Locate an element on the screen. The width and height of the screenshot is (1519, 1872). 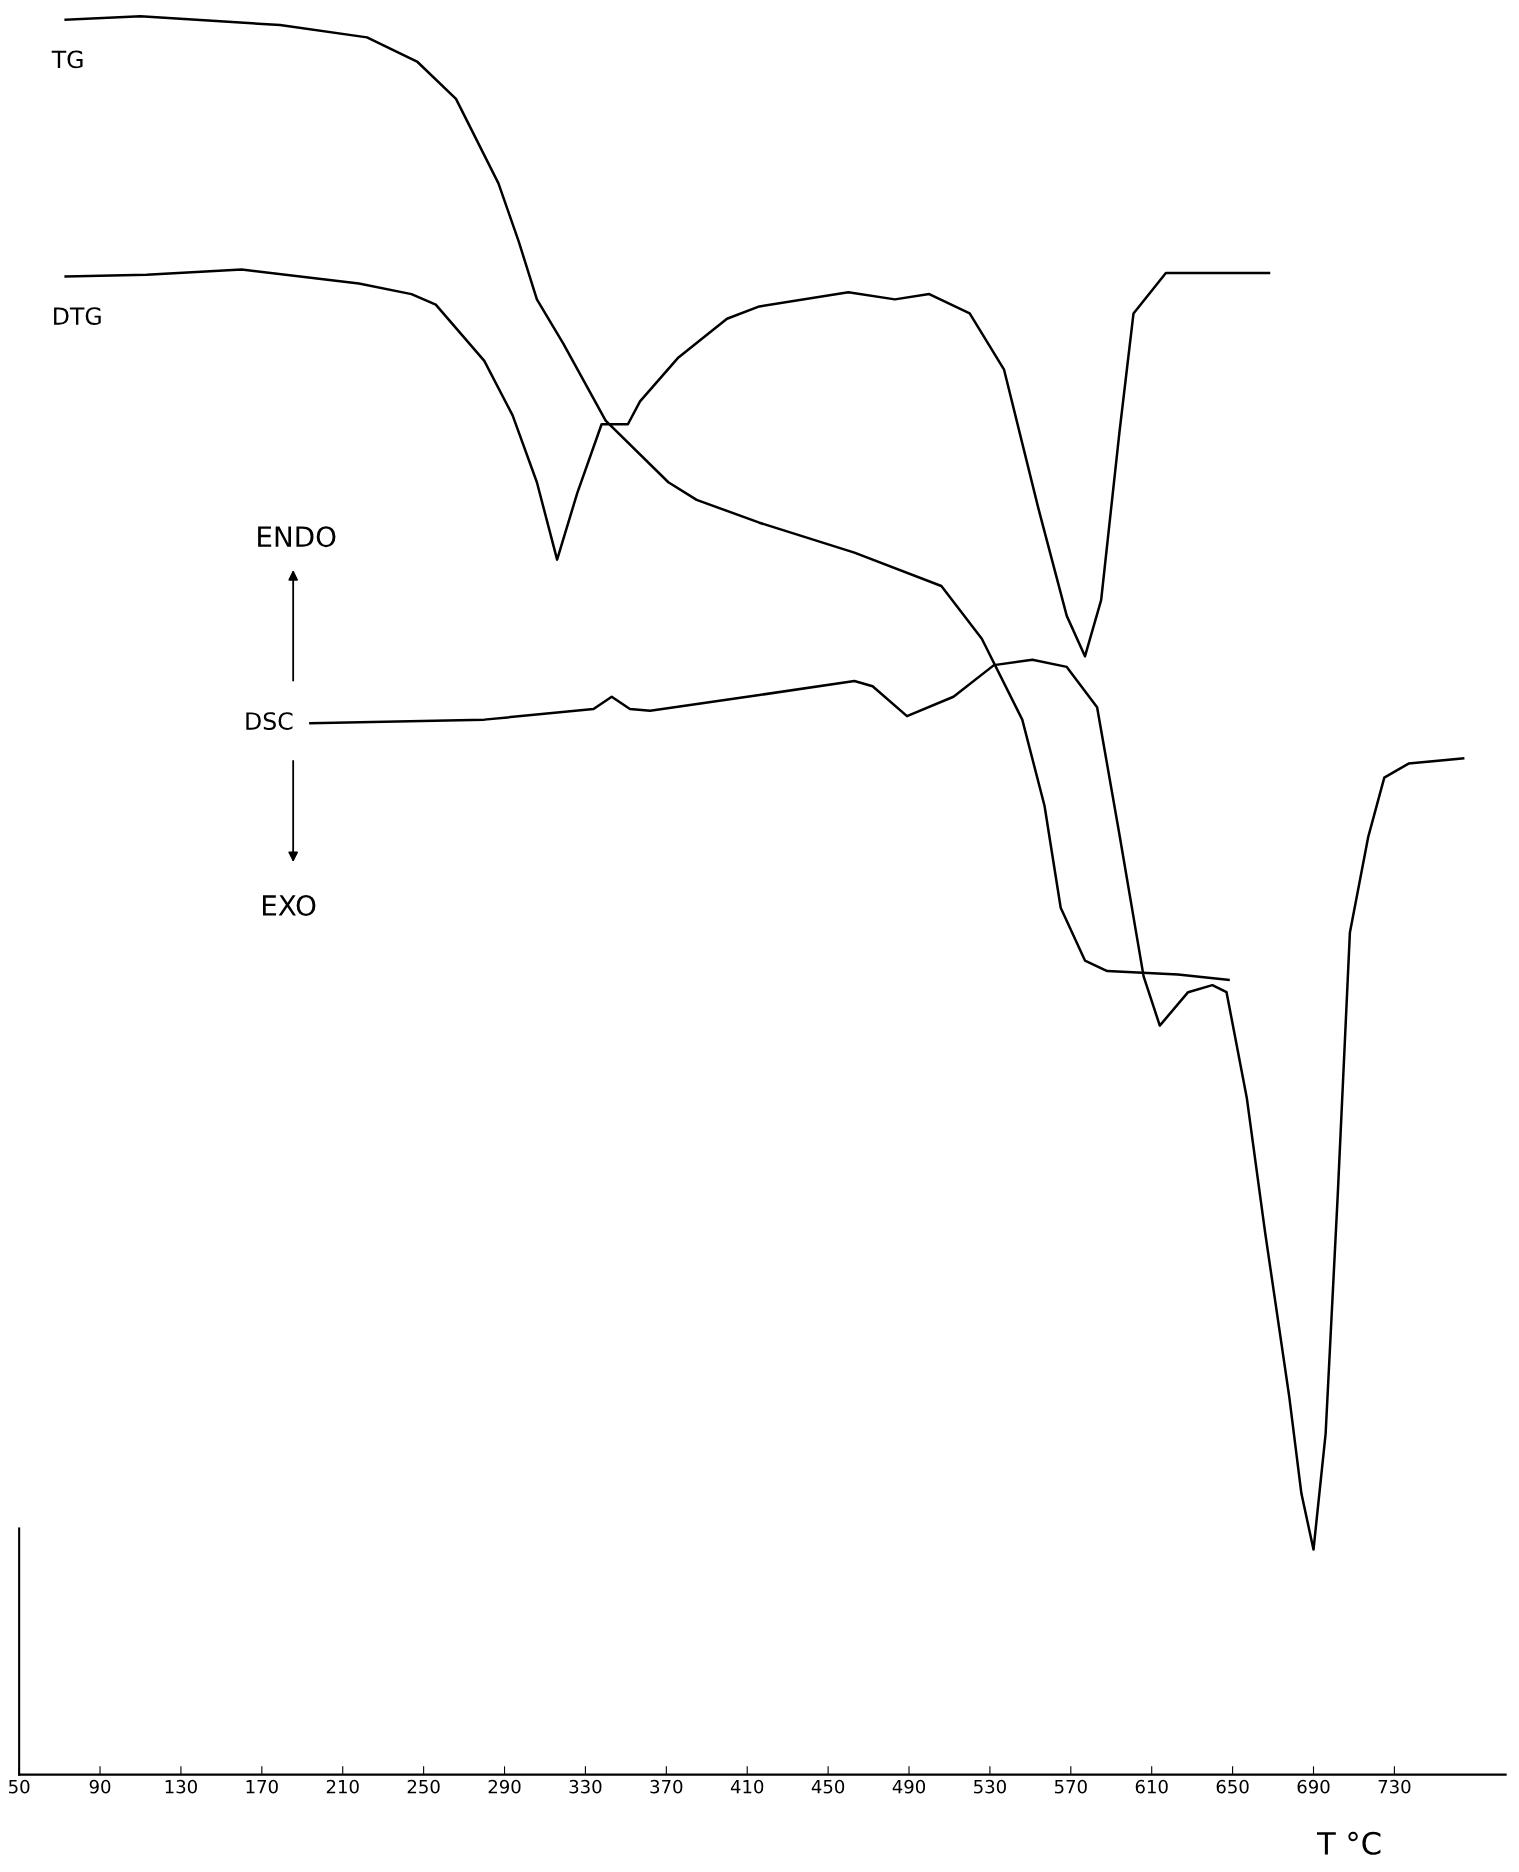
series-label: TG is located at coordinates (67, 59).